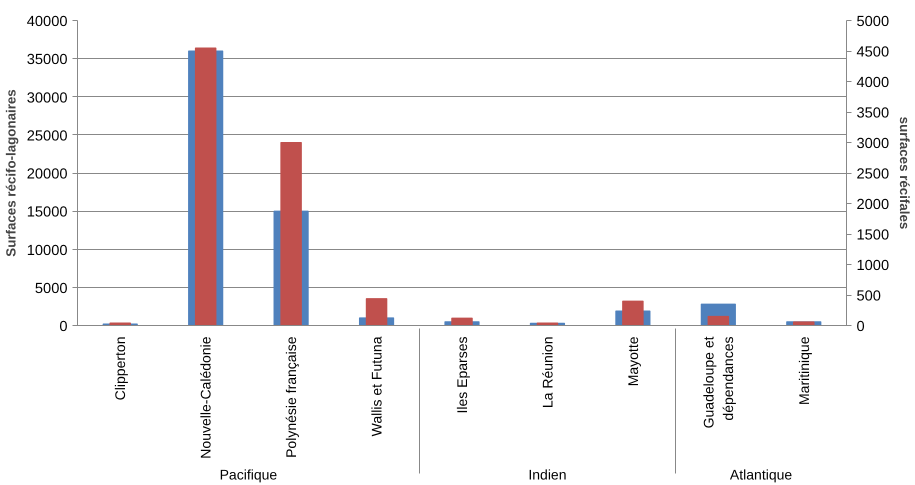 This screenshot has width=915, height=485. What do you see at coordinates (47, 136) in the screenshot?
I see `y-tick-label: 25000` at bounding box center [47, 136].